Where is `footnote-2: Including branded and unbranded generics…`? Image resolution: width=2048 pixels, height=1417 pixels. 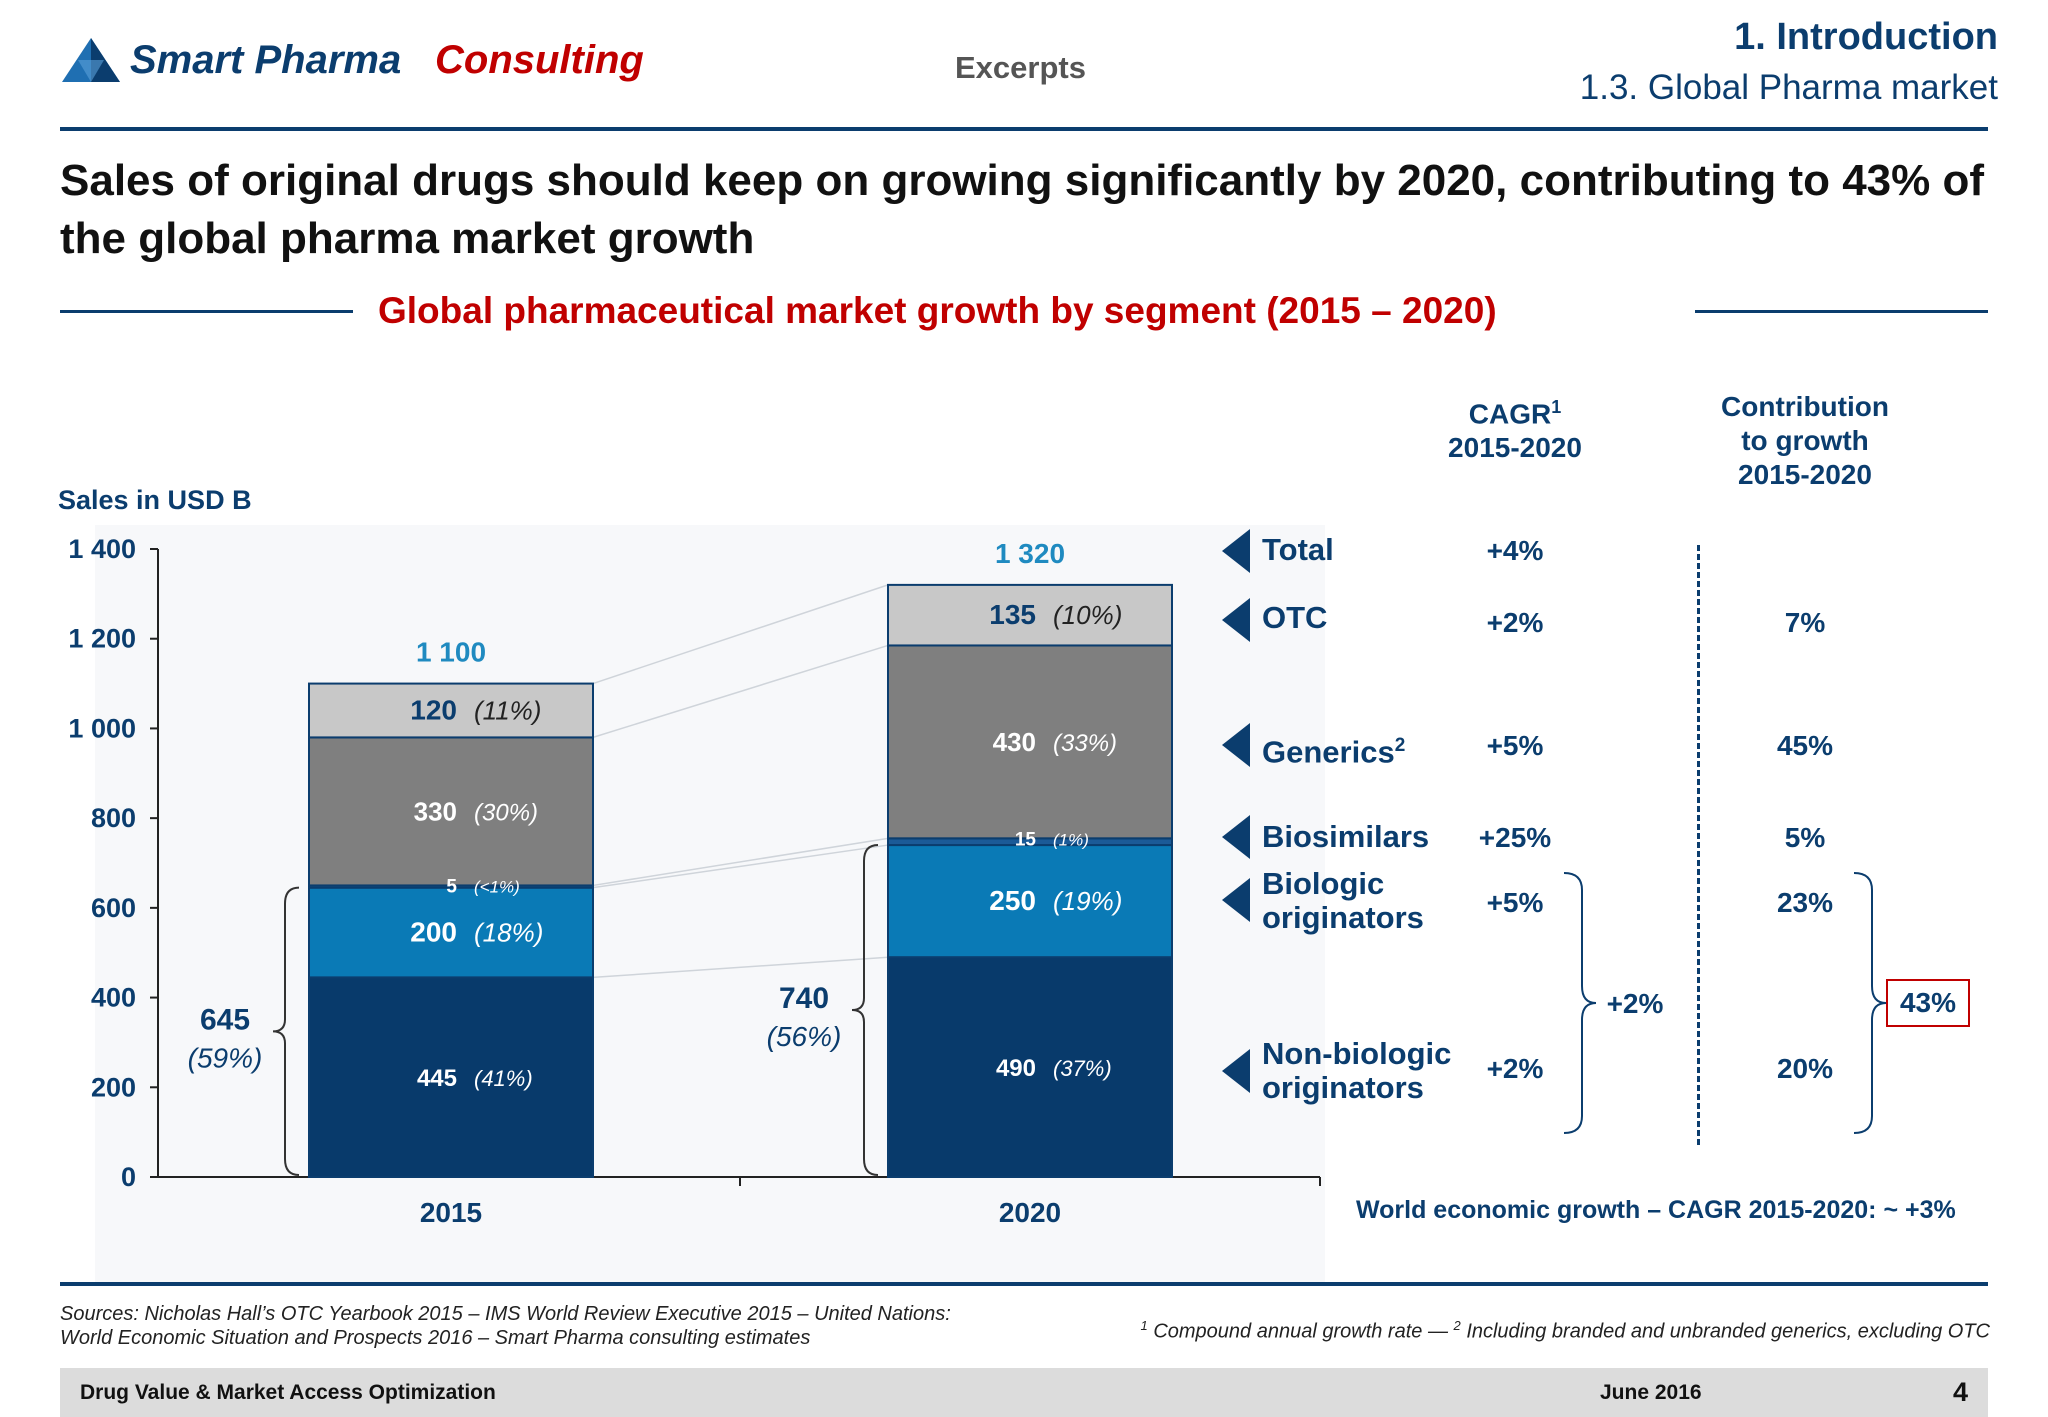
footnote-2: Including branded and unbranded generics… is located at coordinates (1728, 1331).